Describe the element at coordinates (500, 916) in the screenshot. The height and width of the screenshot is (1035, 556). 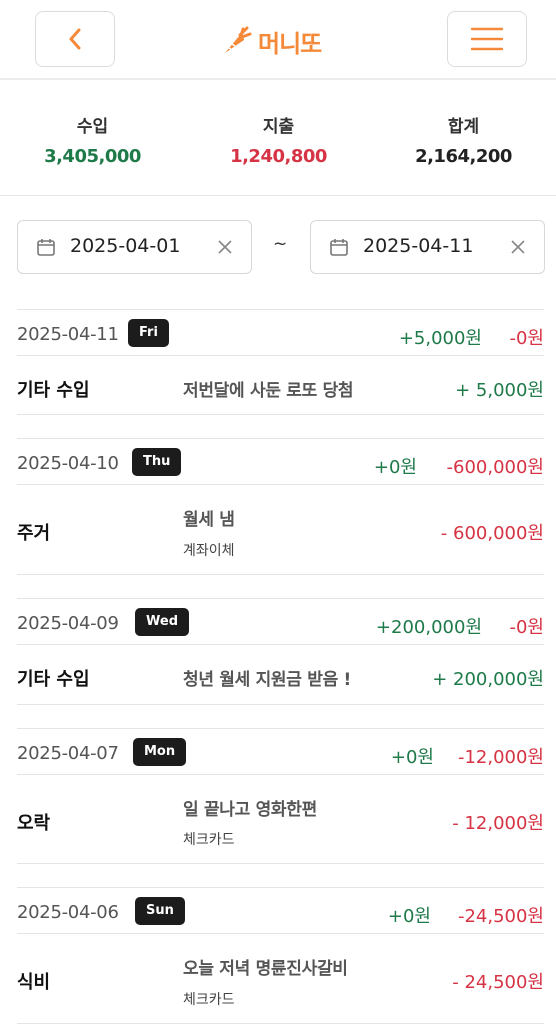
I see `day-expense: -24,500원` at that location.